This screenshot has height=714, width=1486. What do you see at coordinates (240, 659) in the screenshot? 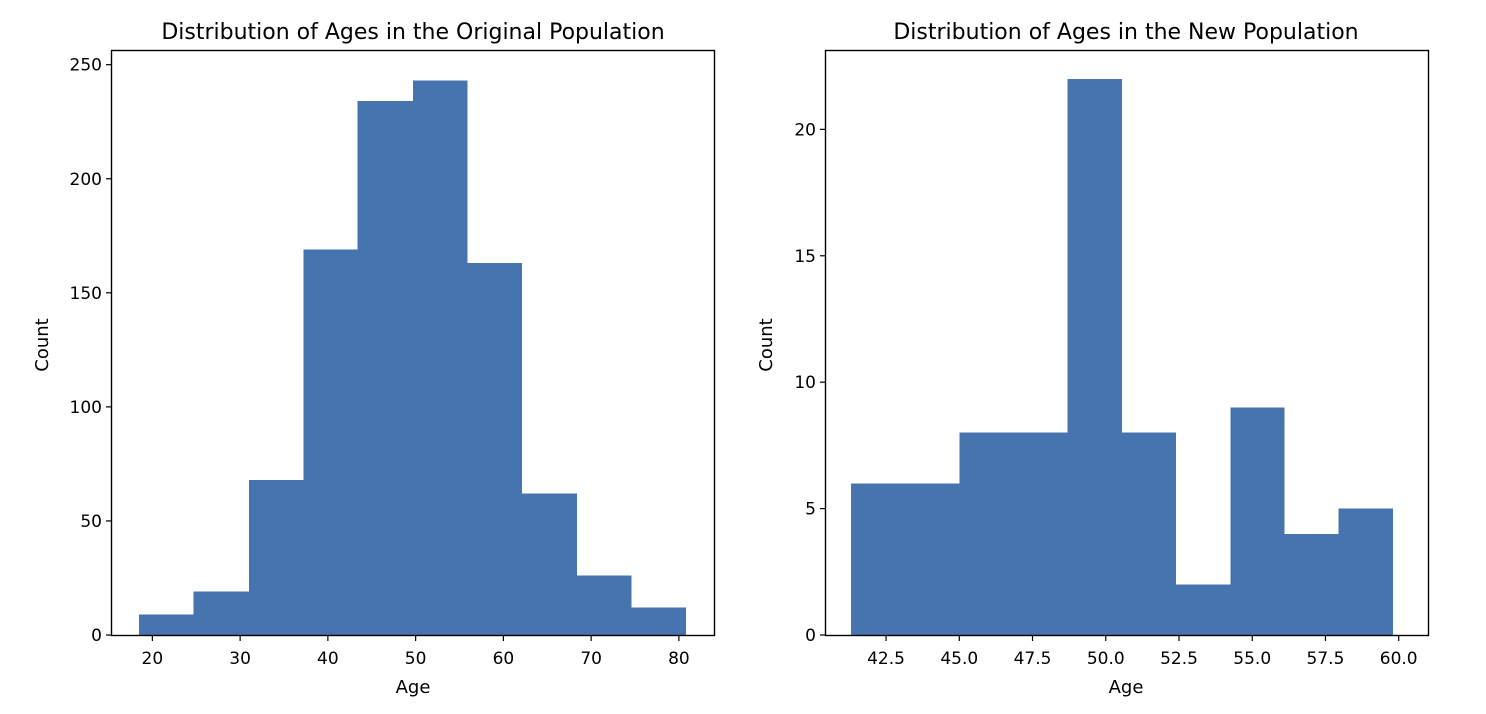
I see `x-tick-label: 30` at bounding box center [240, 659].